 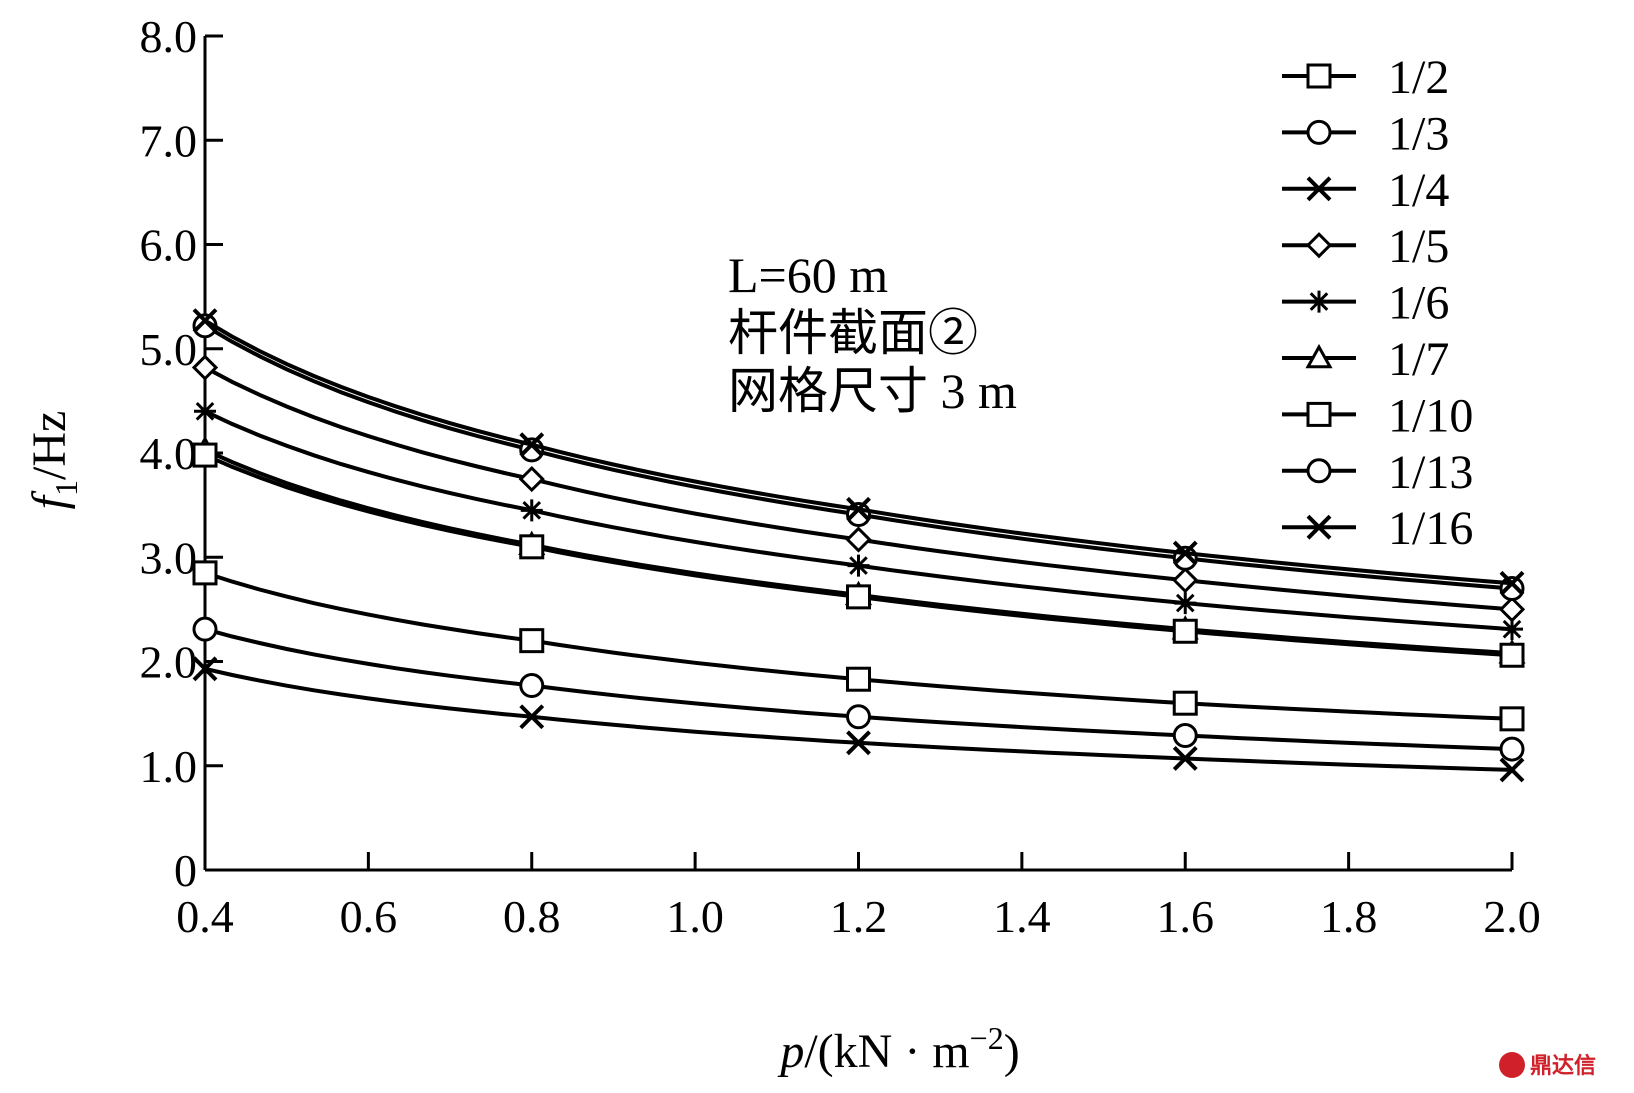 I want to click on legend-label: 1/4, so click(x=1418, y=190).